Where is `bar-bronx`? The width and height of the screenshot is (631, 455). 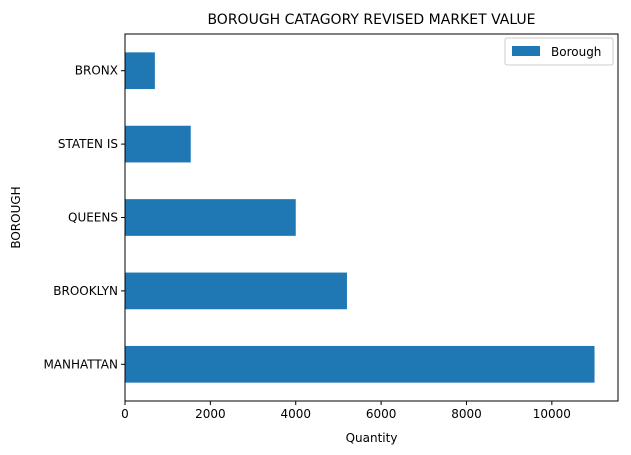 bar-bronx is located at coordinates (140, 71).